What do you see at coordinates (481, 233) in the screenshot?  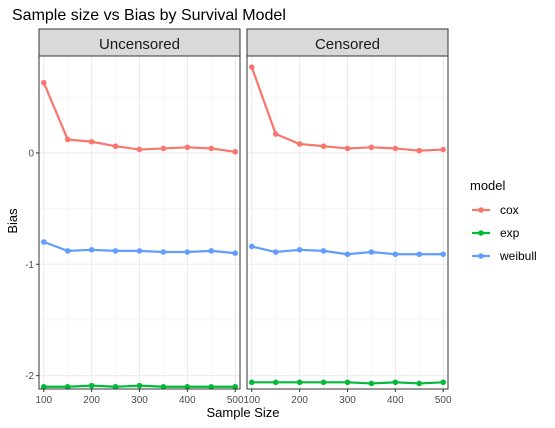 I see `legend-key-point-exp` at bounding box center [481, 233].